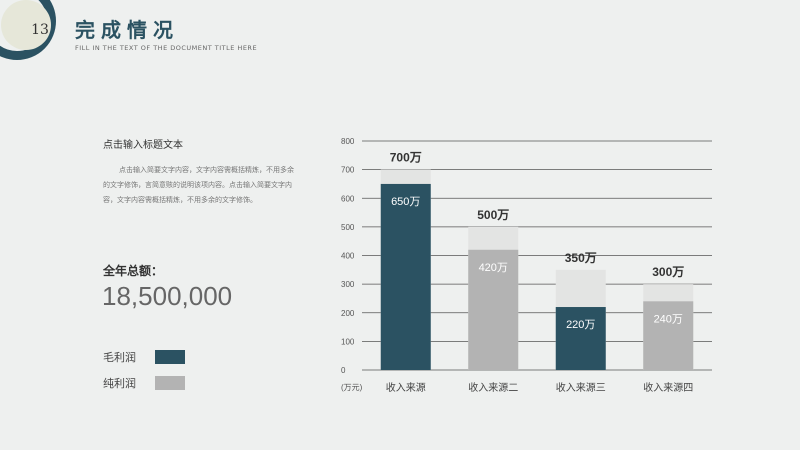 Image resolution: width=800 pixels, height=450 pixels. I want to click on total-value-label: 700万, so click(406, 158).